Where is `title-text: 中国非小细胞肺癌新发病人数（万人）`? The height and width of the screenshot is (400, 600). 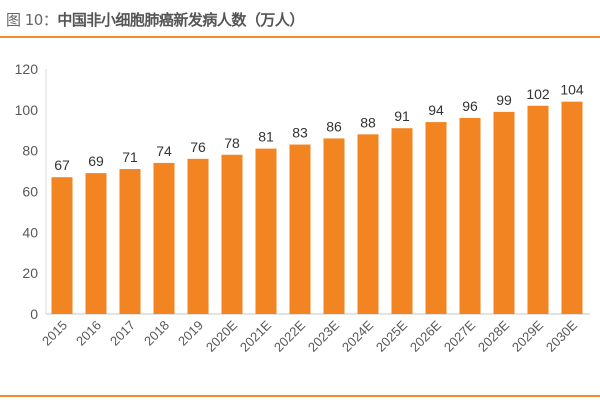
title-text: 中国非小细胞肺癌新发病人数（万人） is located at coordinates (180, 20).